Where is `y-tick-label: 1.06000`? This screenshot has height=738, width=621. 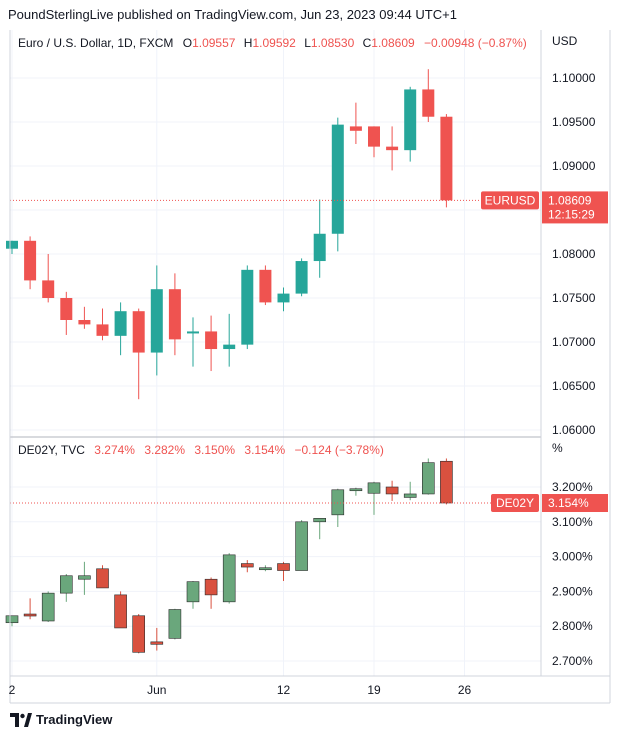 y-tick-label: 1.06000 is located at coordinates (574, 430).